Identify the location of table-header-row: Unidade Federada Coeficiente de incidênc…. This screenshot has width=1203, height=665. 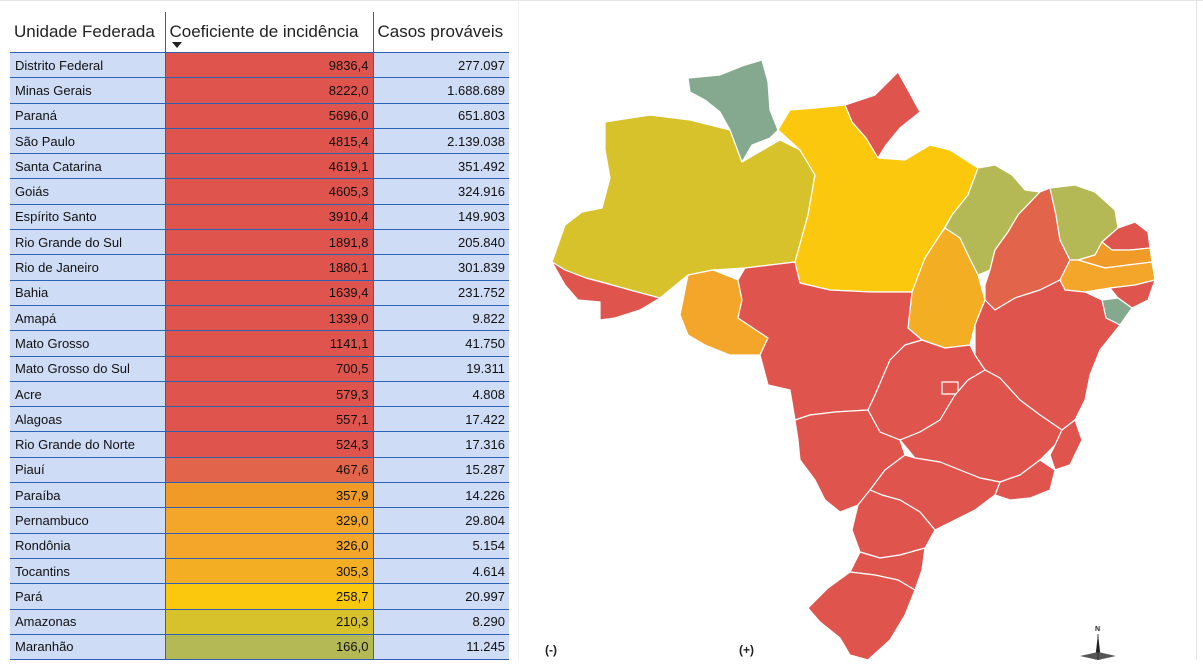
(259, 32).